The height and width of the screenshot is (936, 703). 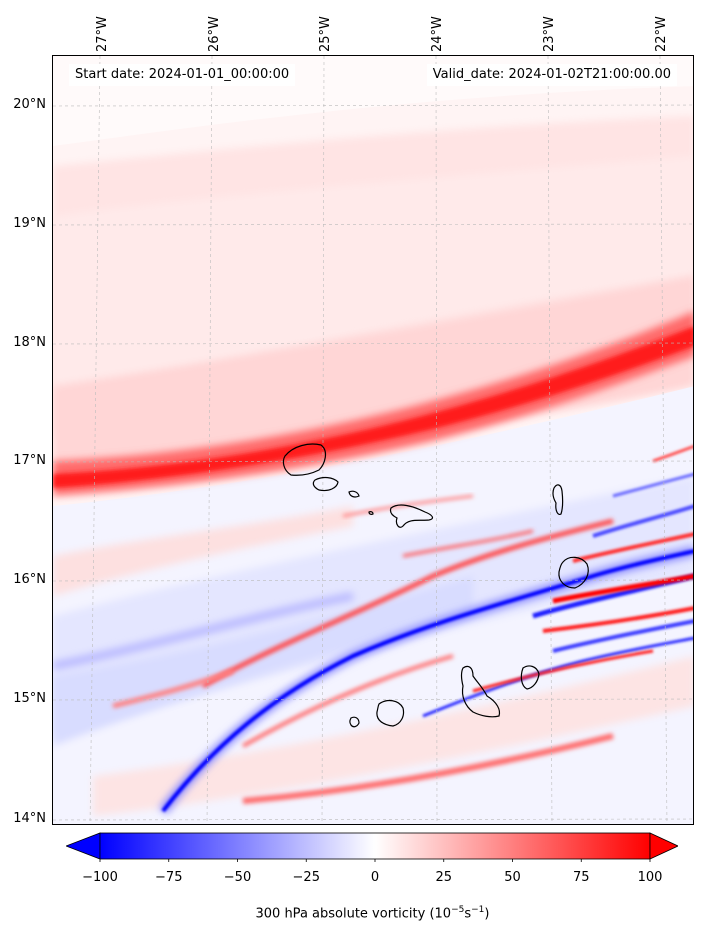 What do you see at coordinates (169, 877) in the screenshot?
I see `colorbar-tick-minus75: −75` at bounding box center [169, 877].